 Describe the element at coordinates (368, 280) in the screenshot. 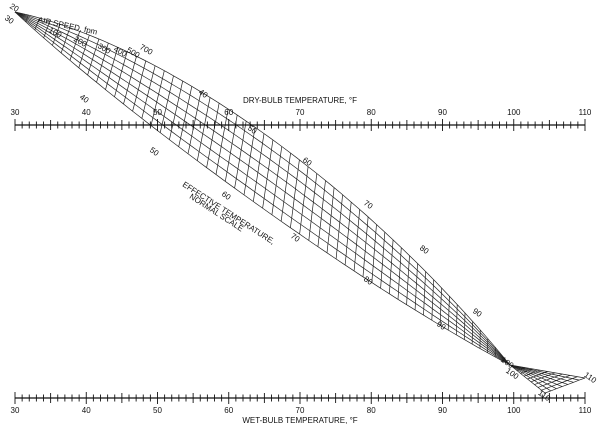

I see `et-value: 80` at that location.